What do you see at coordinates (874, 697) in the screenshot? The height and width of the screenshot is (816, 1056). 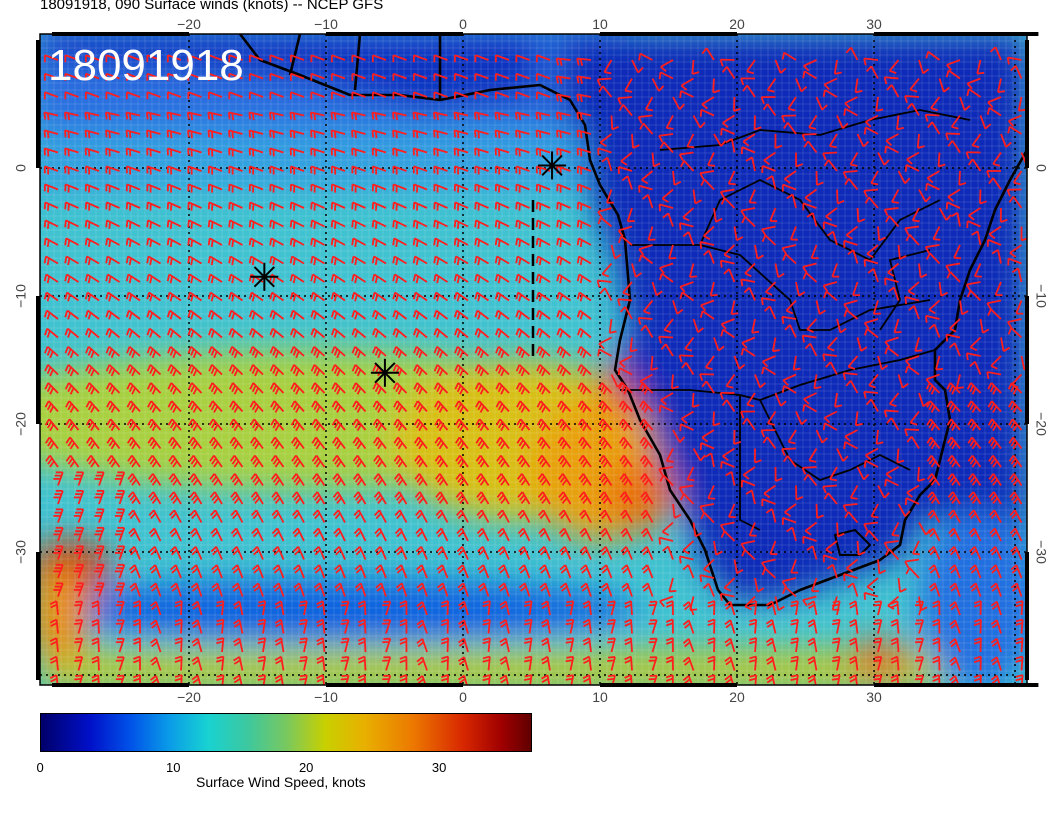 I see `lon-tick-label-bottom: 30` at bounding box center [874, 697].